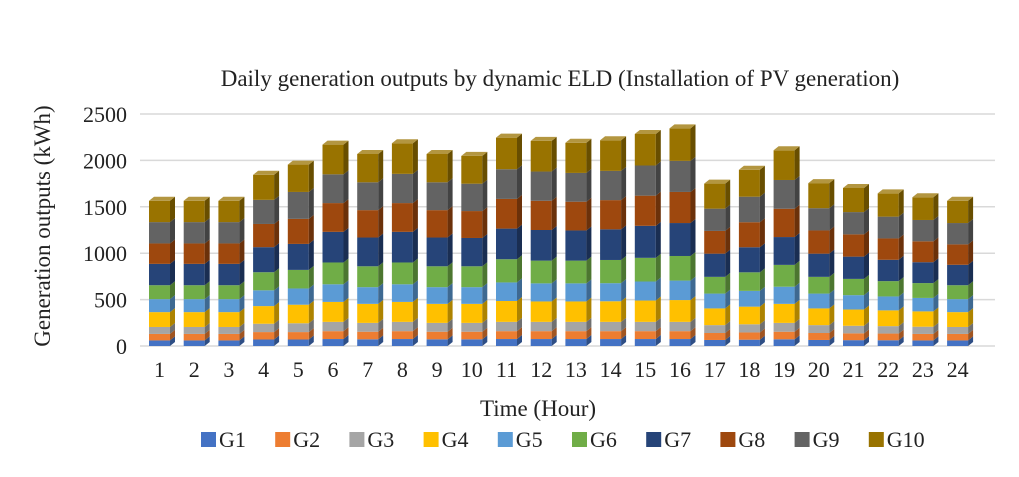 Image resolution: width=1019 pixels, height=477 pixels. What do you see at coordinates (751, 439) in the screenshot?
I see `legend-label: G8` at bounding box center [751, 439].